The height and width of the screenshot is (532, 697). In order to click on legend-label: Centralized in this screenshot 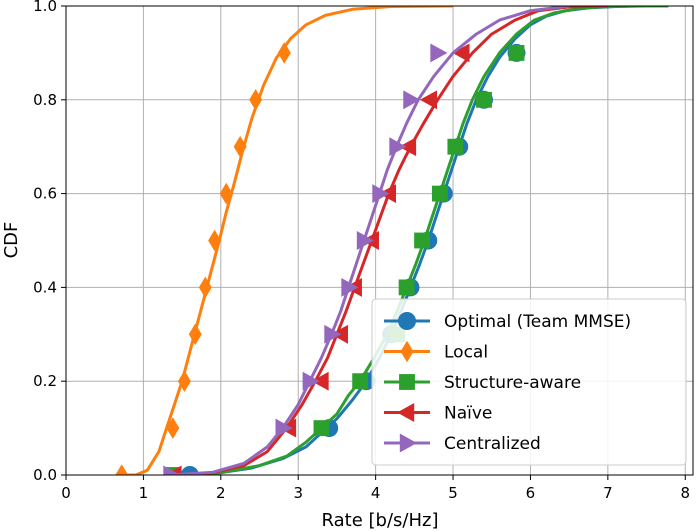, I will do `click(492, 444)`.